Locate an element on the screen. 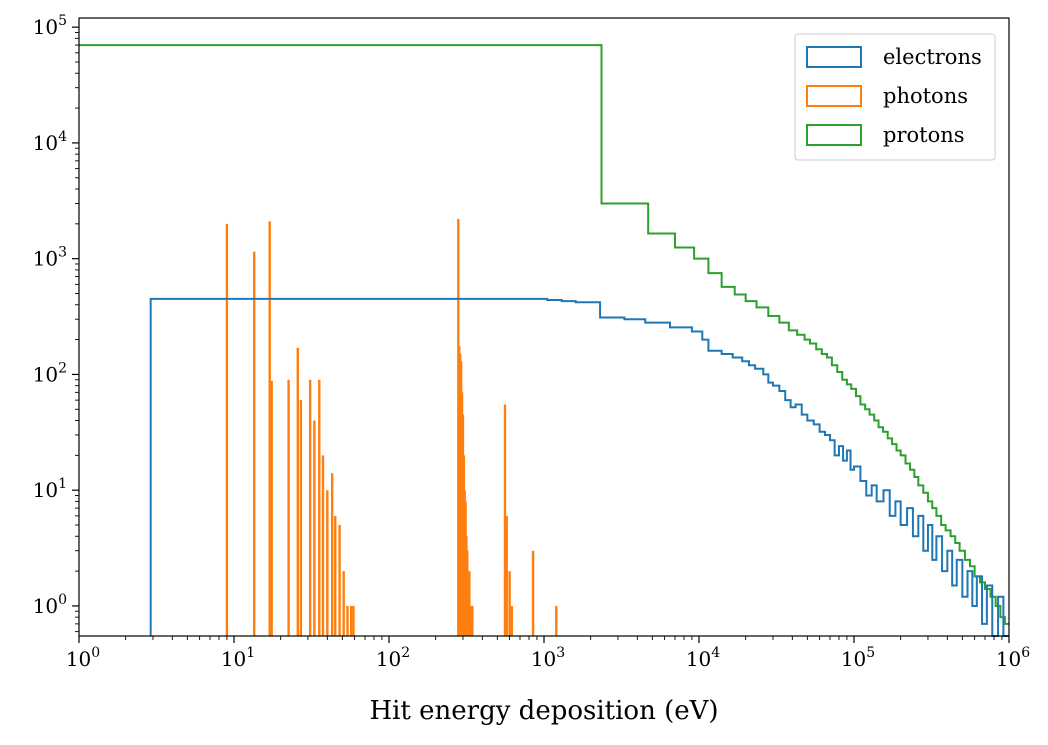 This screenshot has width=1048, height=745. legend-label-electrons: electrons is located at coordinates (932, 57).